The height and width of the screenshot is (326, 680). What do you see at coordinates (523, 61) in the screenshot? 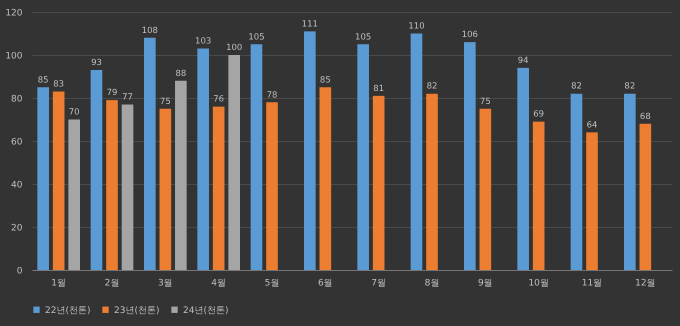
I see `data-label: 94` at bounding box center [523, 61].